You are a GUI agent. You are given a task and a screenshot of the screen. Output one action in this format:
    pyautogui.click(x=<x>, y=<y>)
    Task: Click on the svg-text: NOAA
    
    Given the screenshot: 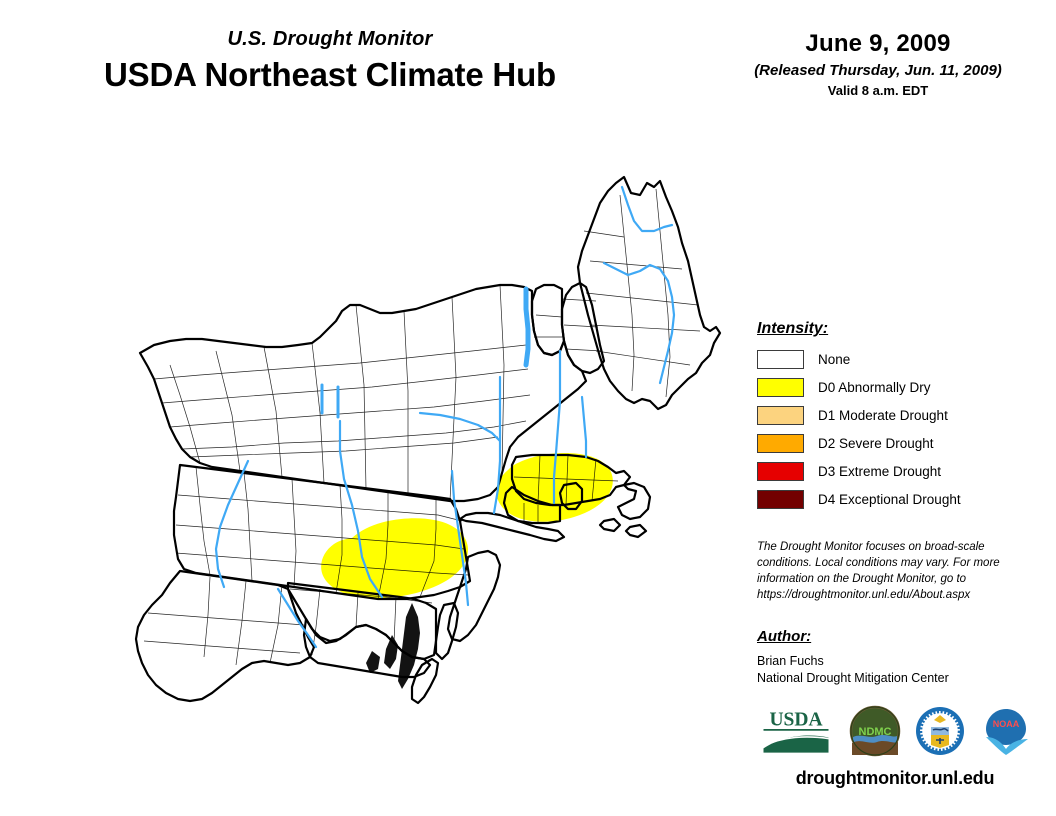 What is the action you would take?
    pyautogui.click(x=1006, y=724)
    